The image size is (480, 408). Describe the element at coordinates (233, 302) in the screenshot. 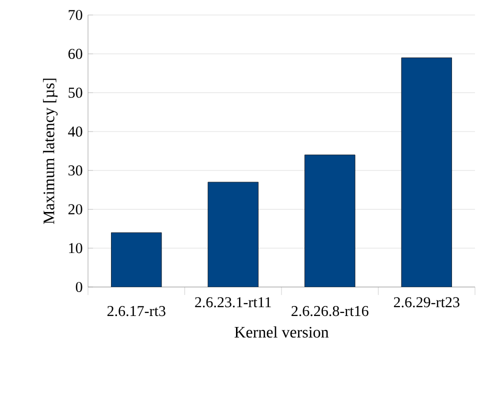

I see `x-tick-label: 2.6.23.1-rt11` at that location.